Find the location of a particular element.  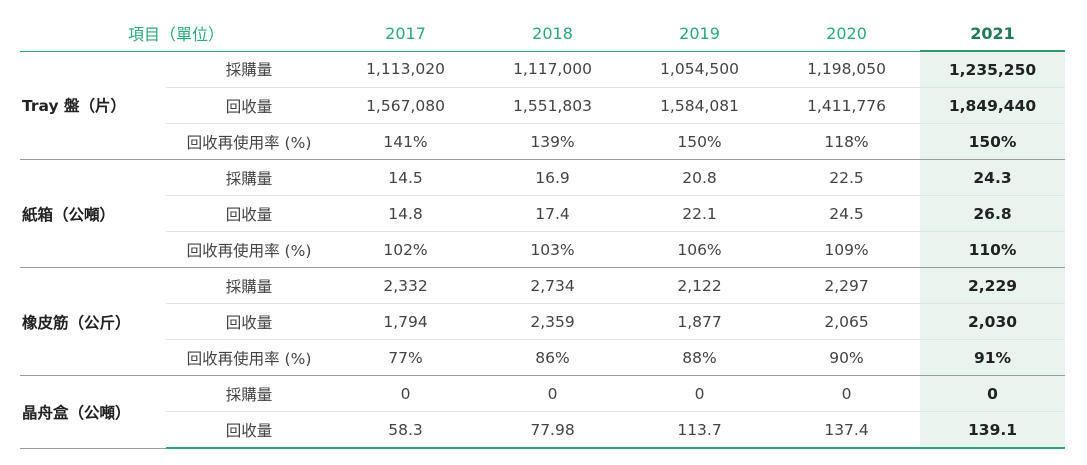

category-label: 晶舟盒（公噸） is located at coordinates (93, 412).